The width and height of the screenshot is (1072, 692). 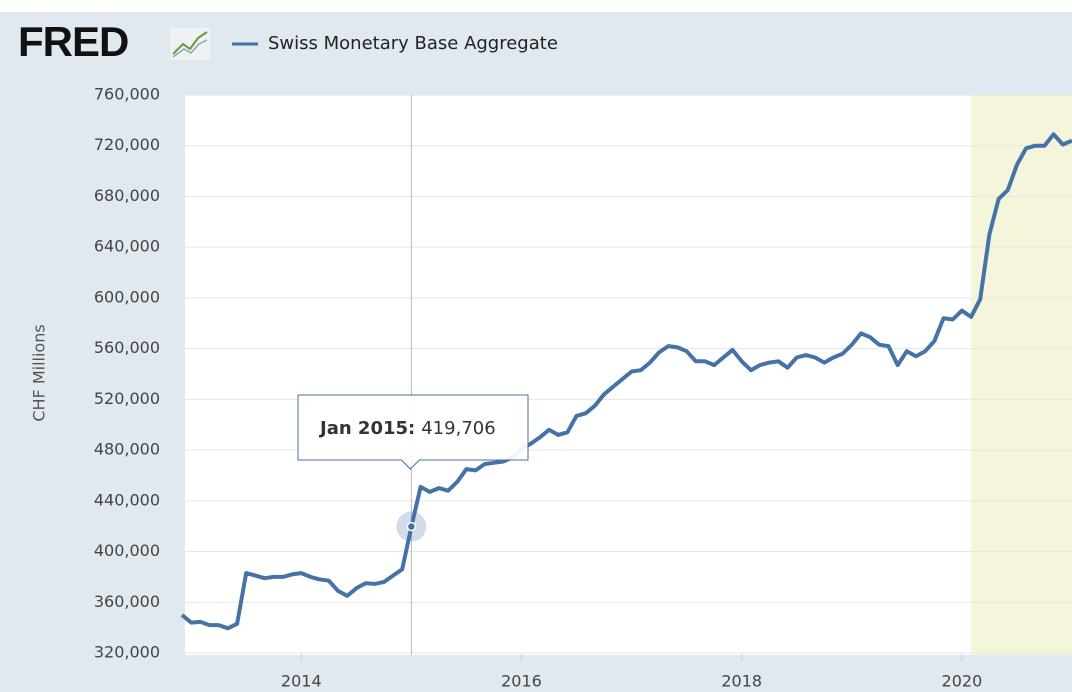 I want to click on y-axis-label: CHF Millions, so click(x=39, y=372).